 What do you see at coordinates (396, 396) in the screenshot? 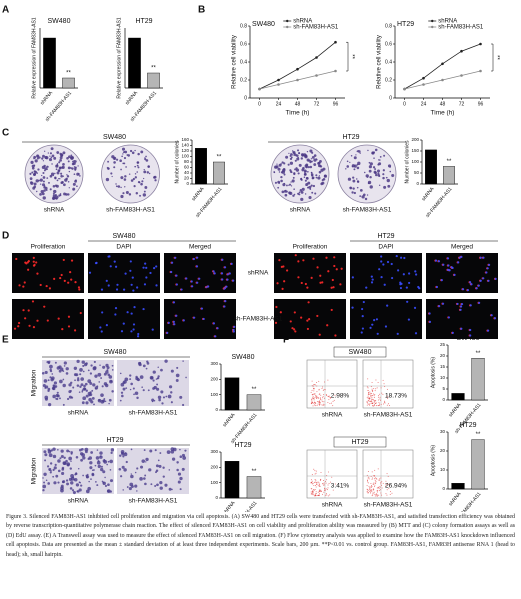
I see `percent-label: 18.73%` at bounding box center [396, 396].